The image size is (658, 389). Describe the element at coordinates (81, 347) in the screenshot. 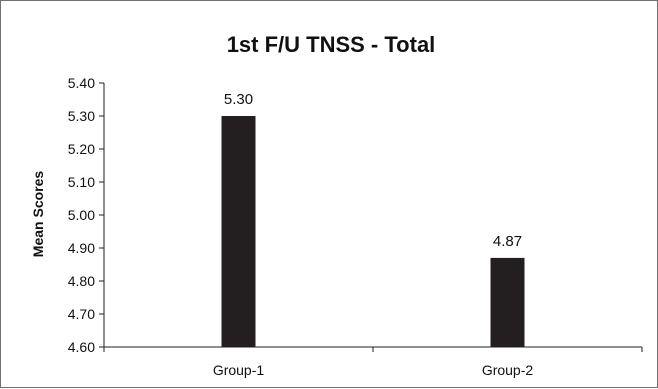

I see `y-tick-label: 4.60` at that location.